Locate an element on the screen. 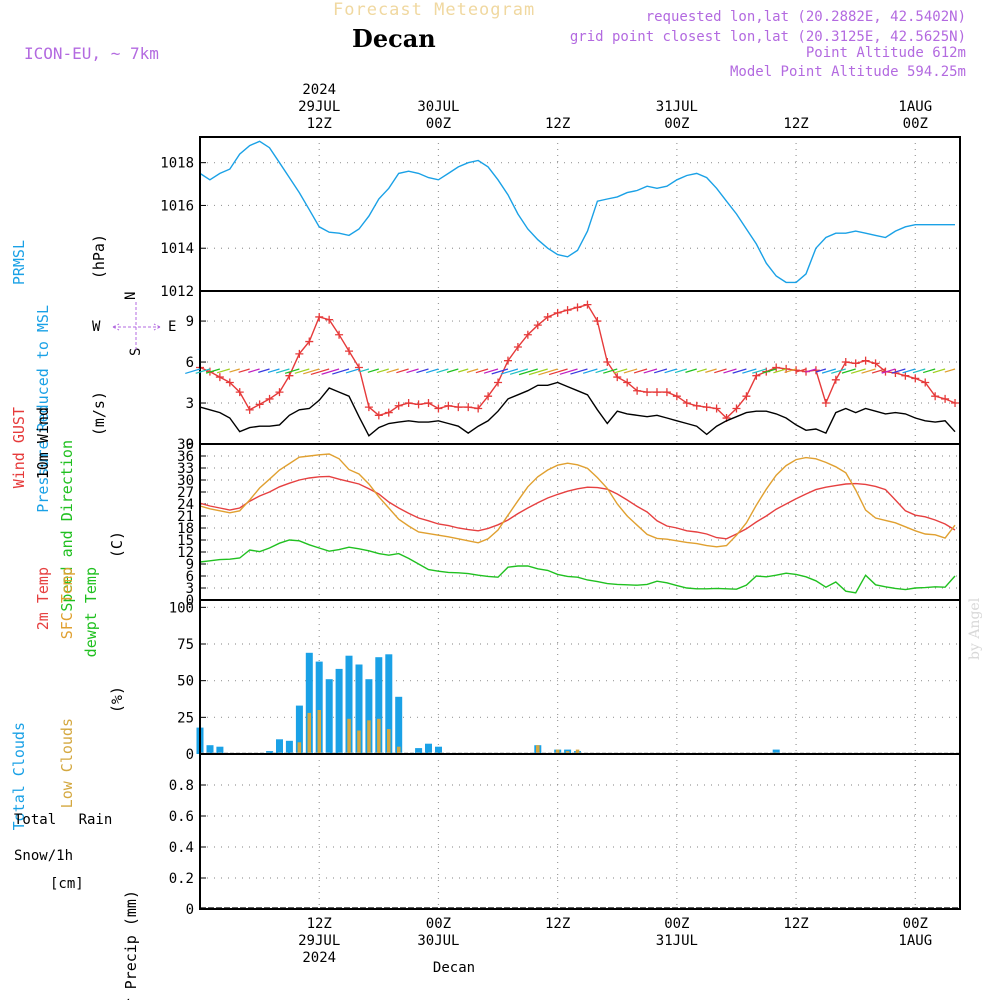 The image size is (1000, 1000). panel-frame is located at coordinates (580, 367).